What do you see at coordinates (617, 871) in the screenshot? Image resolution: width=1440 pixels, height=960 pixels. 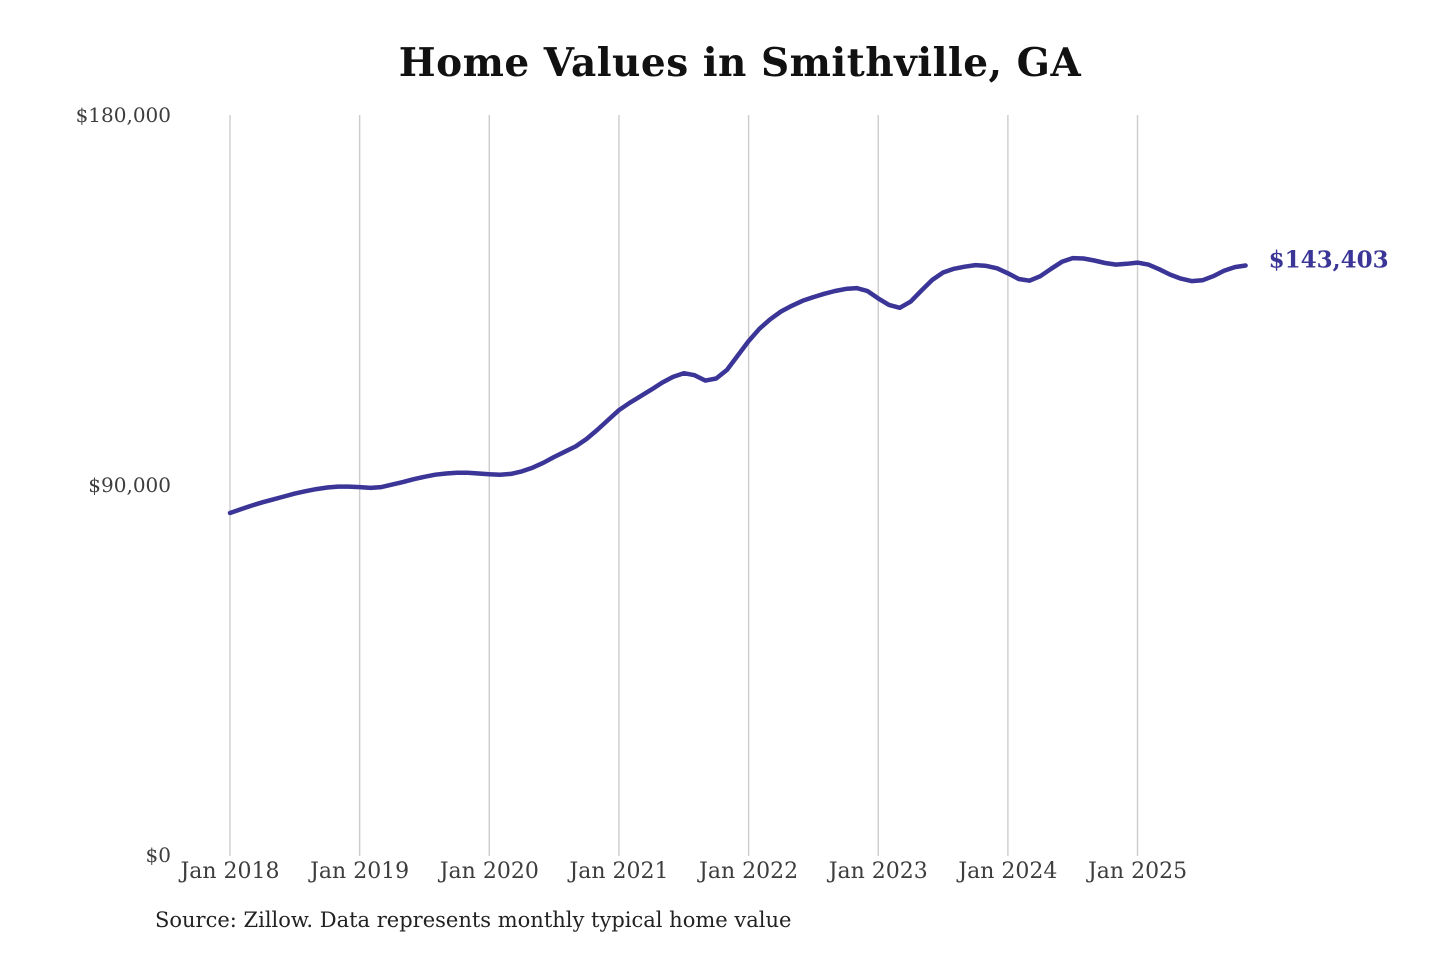 I see `x-axis-tick-label: Jan 2021` at bounding box center [617, 871].